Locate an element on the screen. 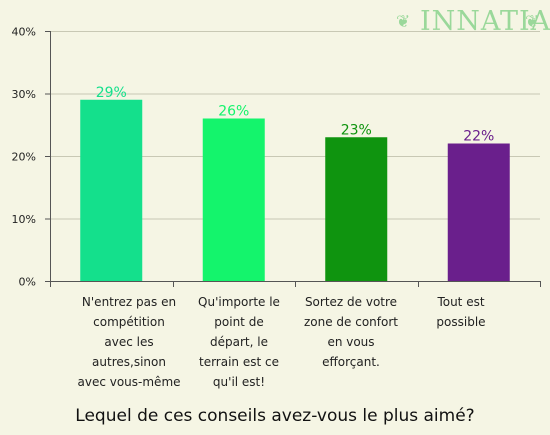  category-label-4: Tout est possible is located at coordinates (461, 312).